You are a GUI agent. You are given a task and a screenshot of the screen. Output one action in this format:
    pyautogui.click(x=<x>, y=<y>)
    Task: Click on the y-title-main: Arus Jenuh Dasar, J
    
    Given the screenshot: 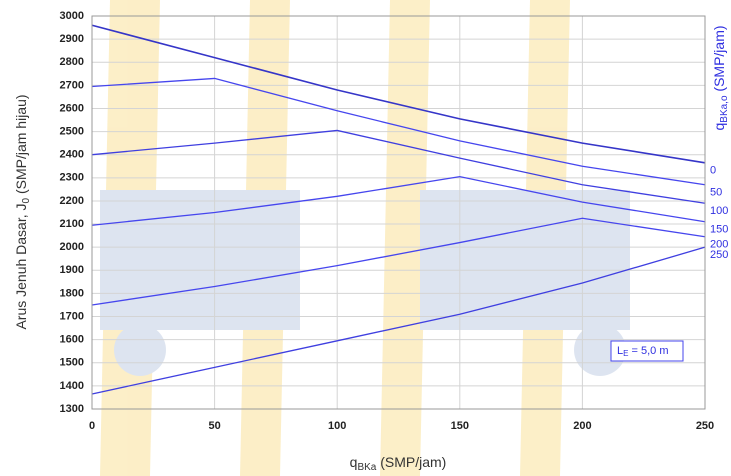 What is the action you would take?
    pyautogui.click(x=21, y=266)
    